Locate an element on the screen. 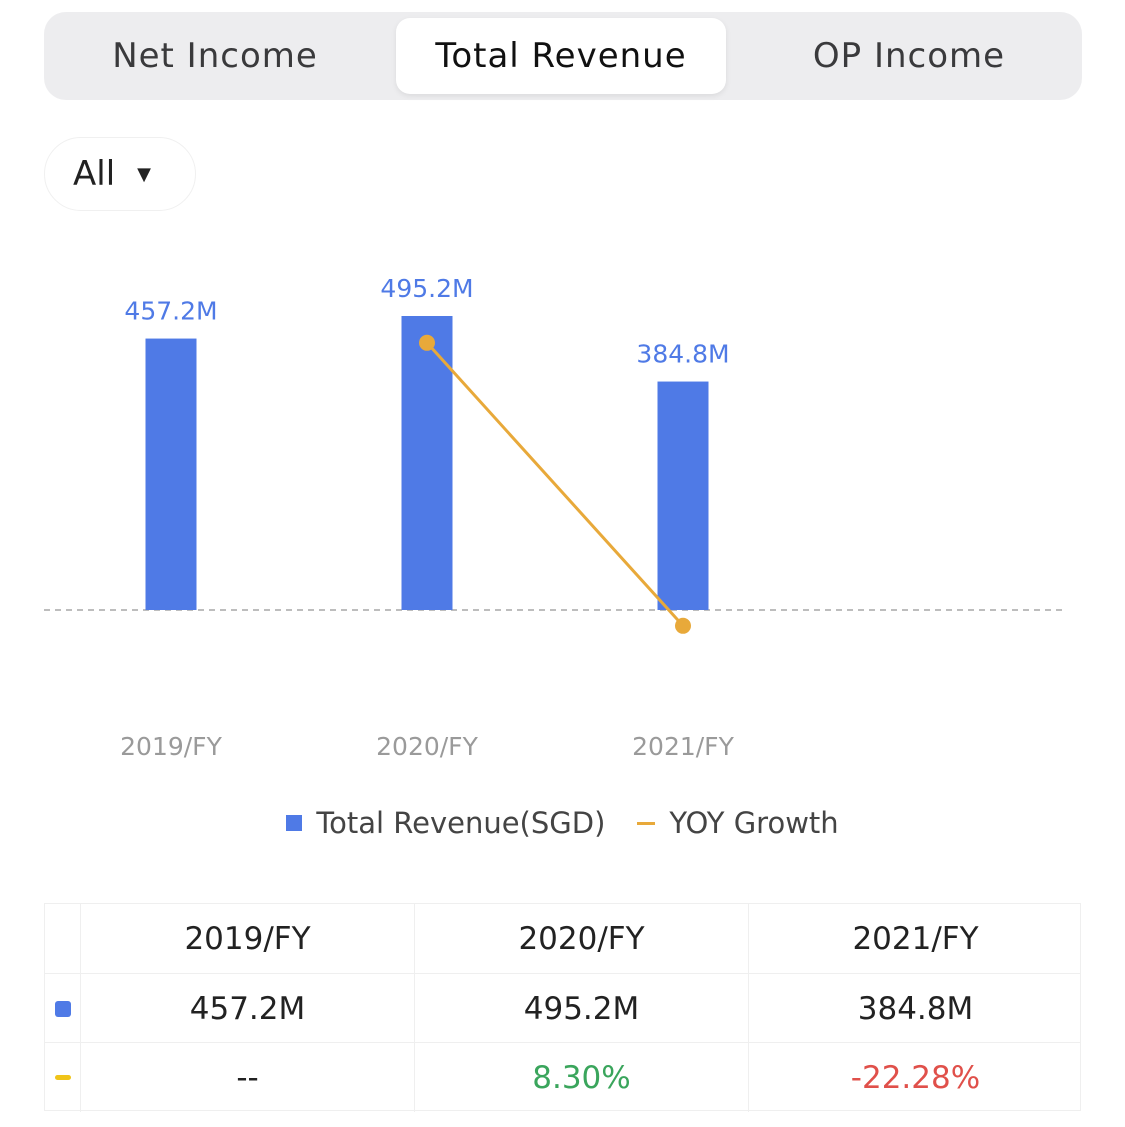 The width and height of the screenshot is (1125, 1127). table-row-revenue: 457.2M 495.2M 384.8M is located at coordinates (562, 1008).